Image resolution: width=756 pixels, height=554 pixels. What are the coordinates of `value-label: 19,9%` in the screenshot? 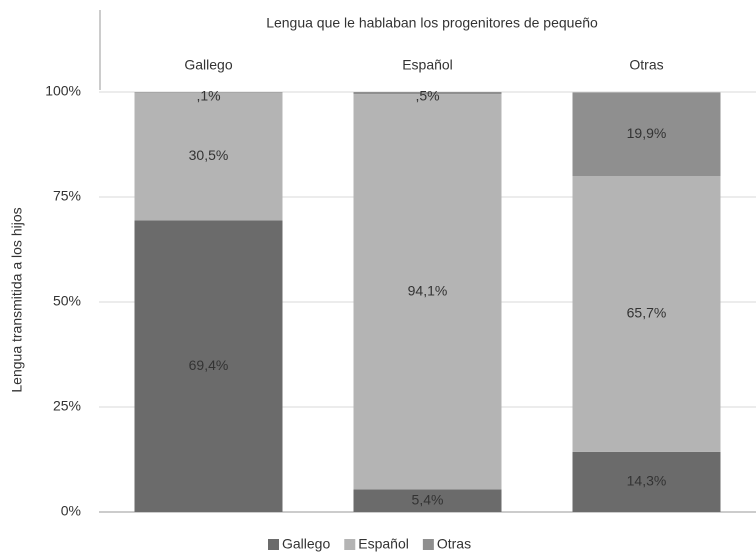 It's located at (647, 133).